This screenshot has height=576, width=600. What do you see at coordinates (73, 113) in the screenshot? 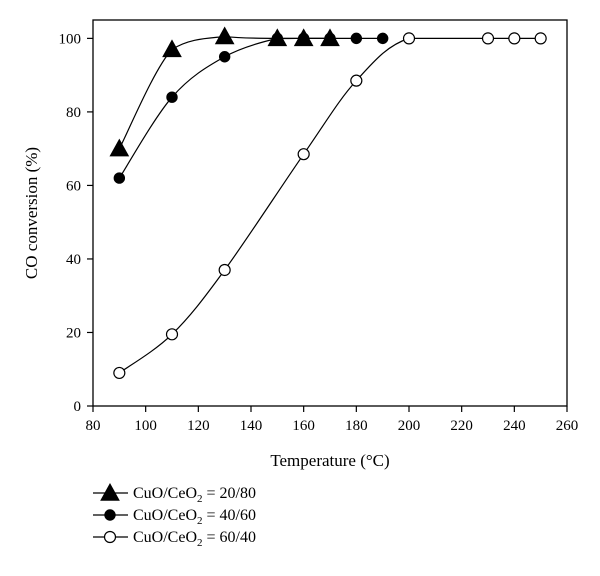
I see `y-tick-label: 80` at bounding box center [73, 113].